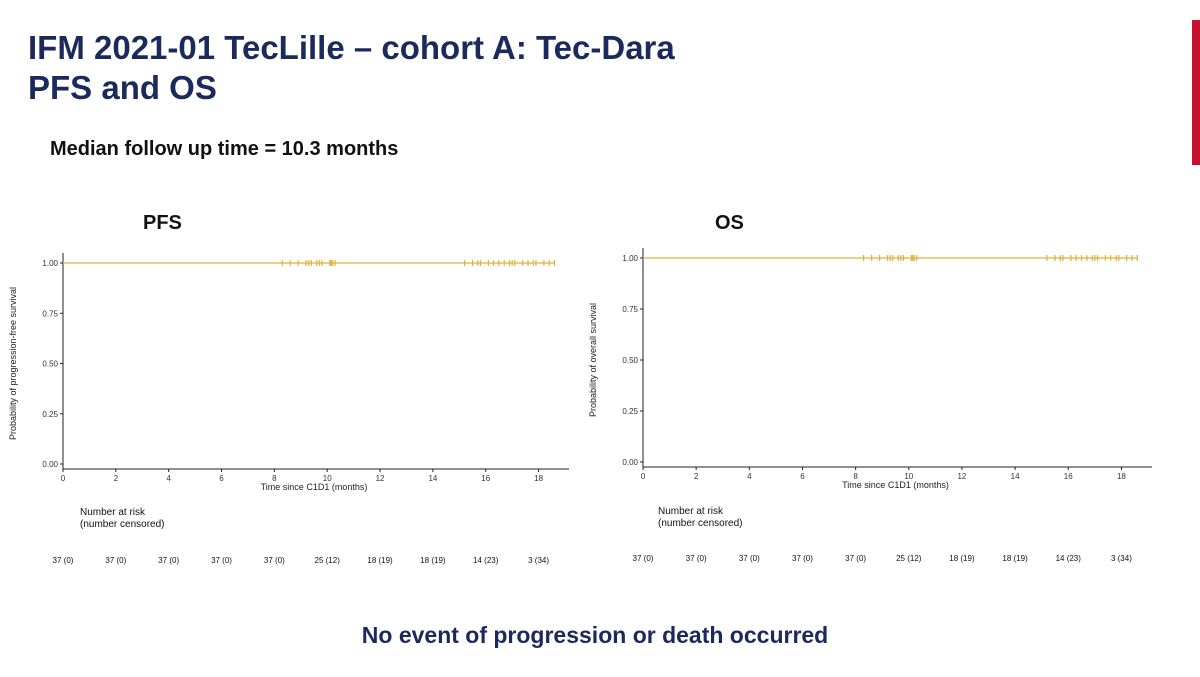  Describe the element at coordinates (122, 524) in the screenshot. I see `pfs-risk-header-line2: (number censored)` at that location.